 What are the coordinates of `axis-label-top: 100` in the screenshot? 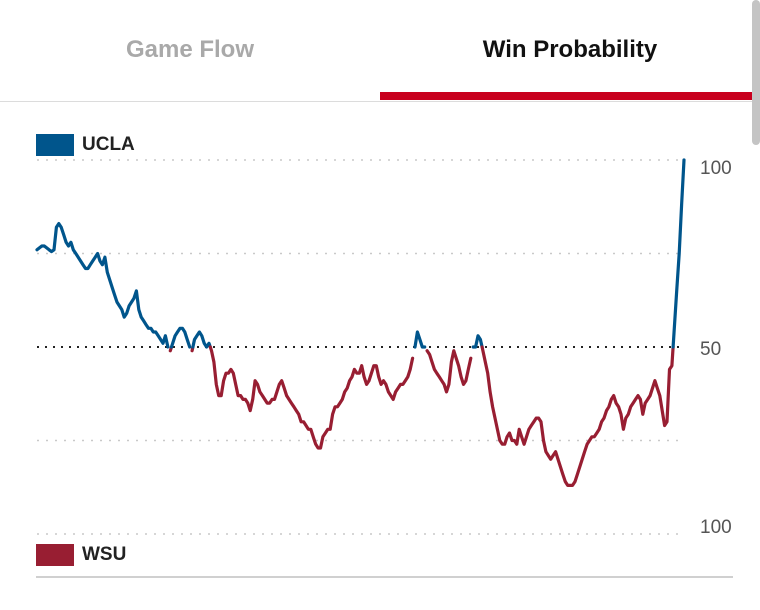 It's located at (716, 168).